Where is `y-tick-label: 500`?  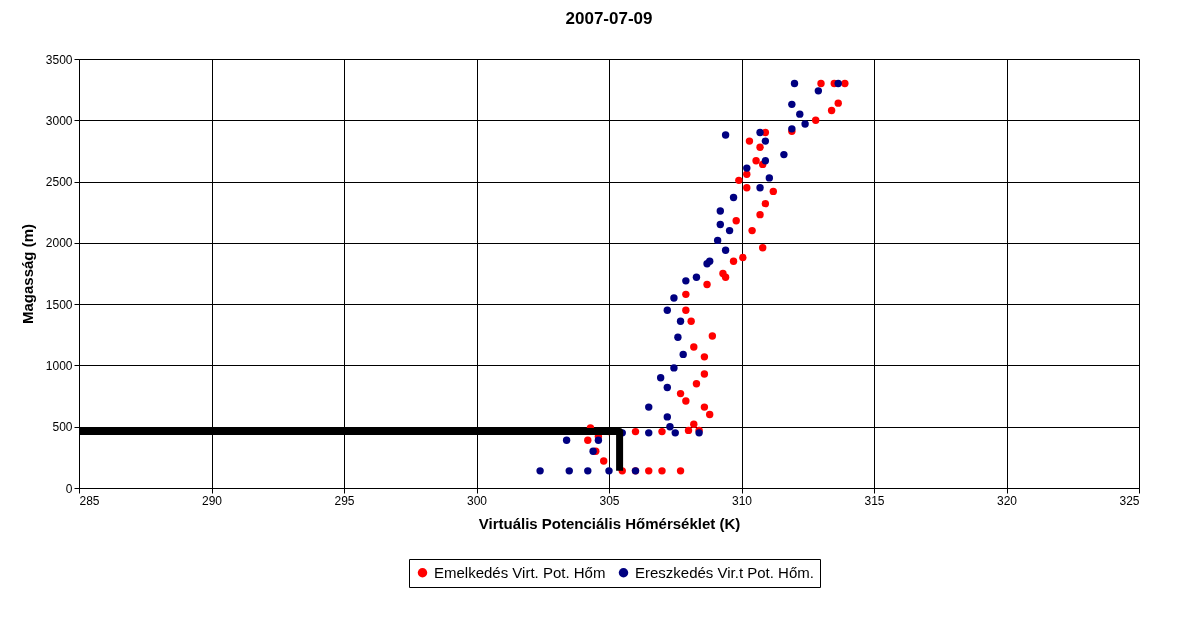
y-tick-label: 500 is located at coordinates (62, 427).